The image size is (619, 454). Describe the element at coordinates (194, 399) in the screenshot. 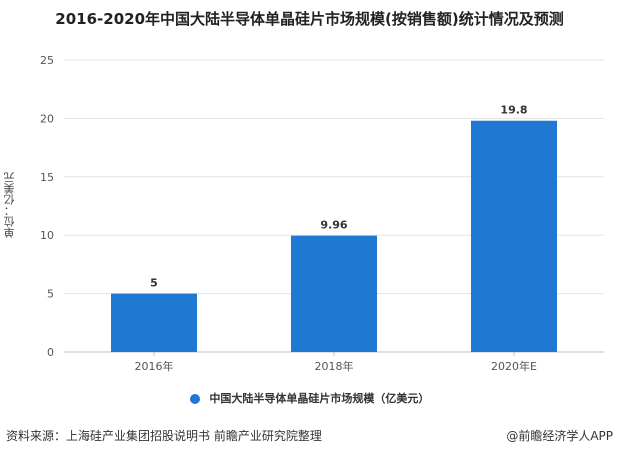

I see `legend-marker-icon` at that location.